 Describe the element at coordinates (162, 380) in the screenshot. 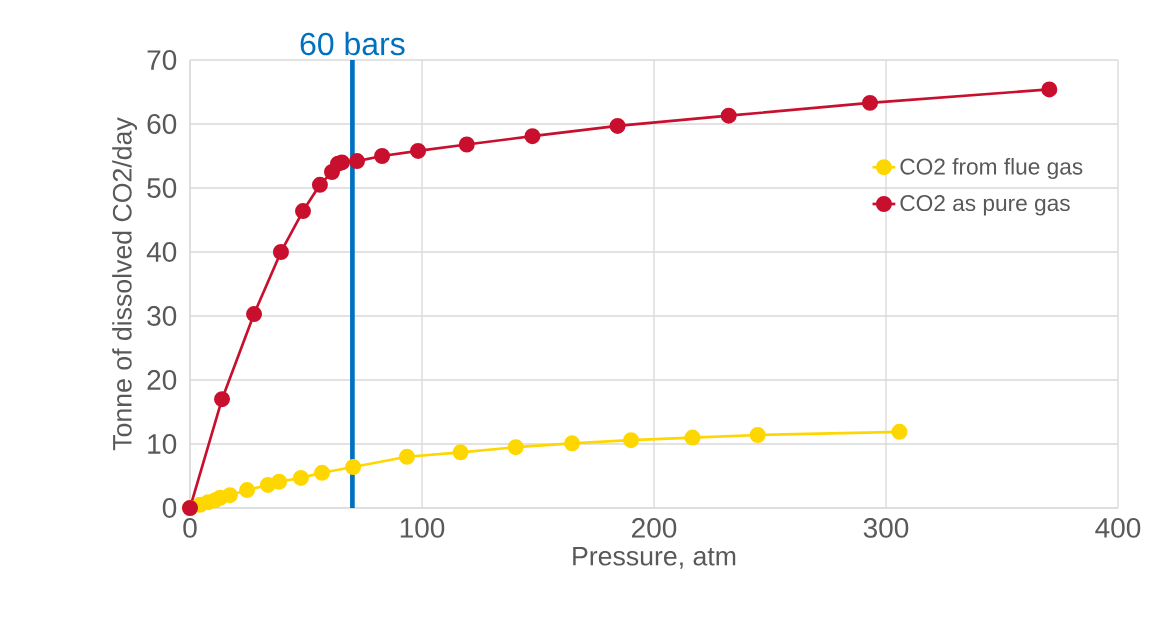

I see `y-tick-label: 20` at that location.